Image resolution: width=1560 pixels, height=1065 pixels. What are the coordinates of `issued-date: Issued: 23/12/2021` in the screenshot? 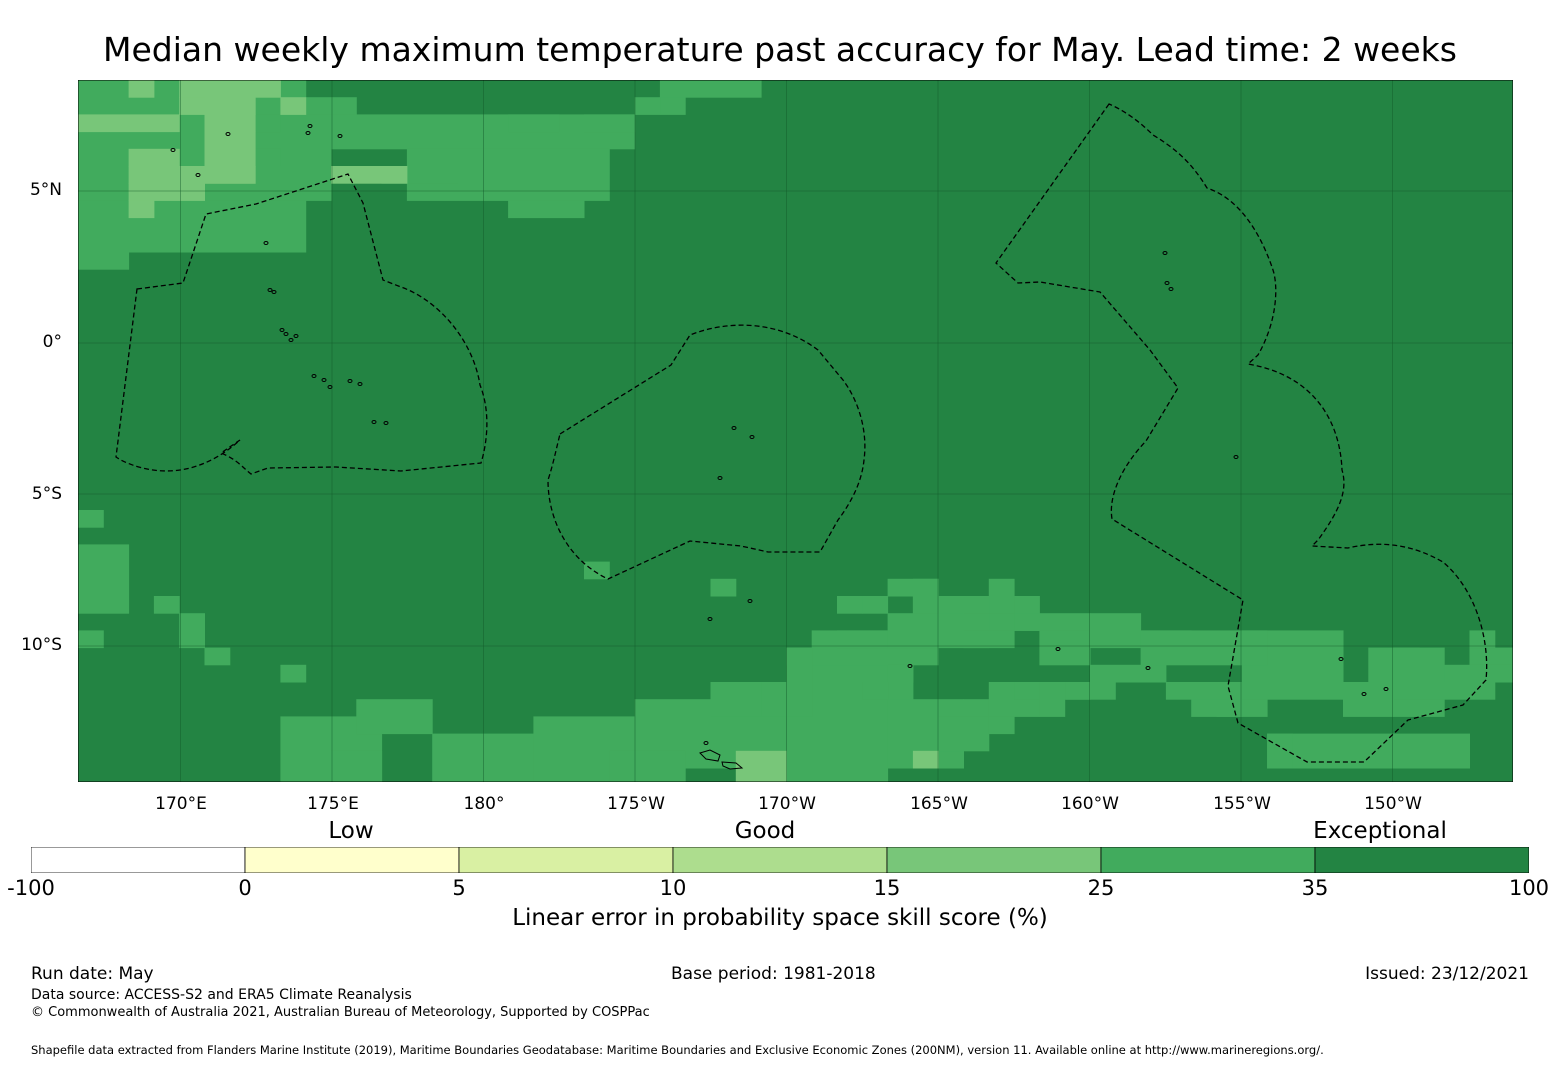 It's located at (1447, 974).